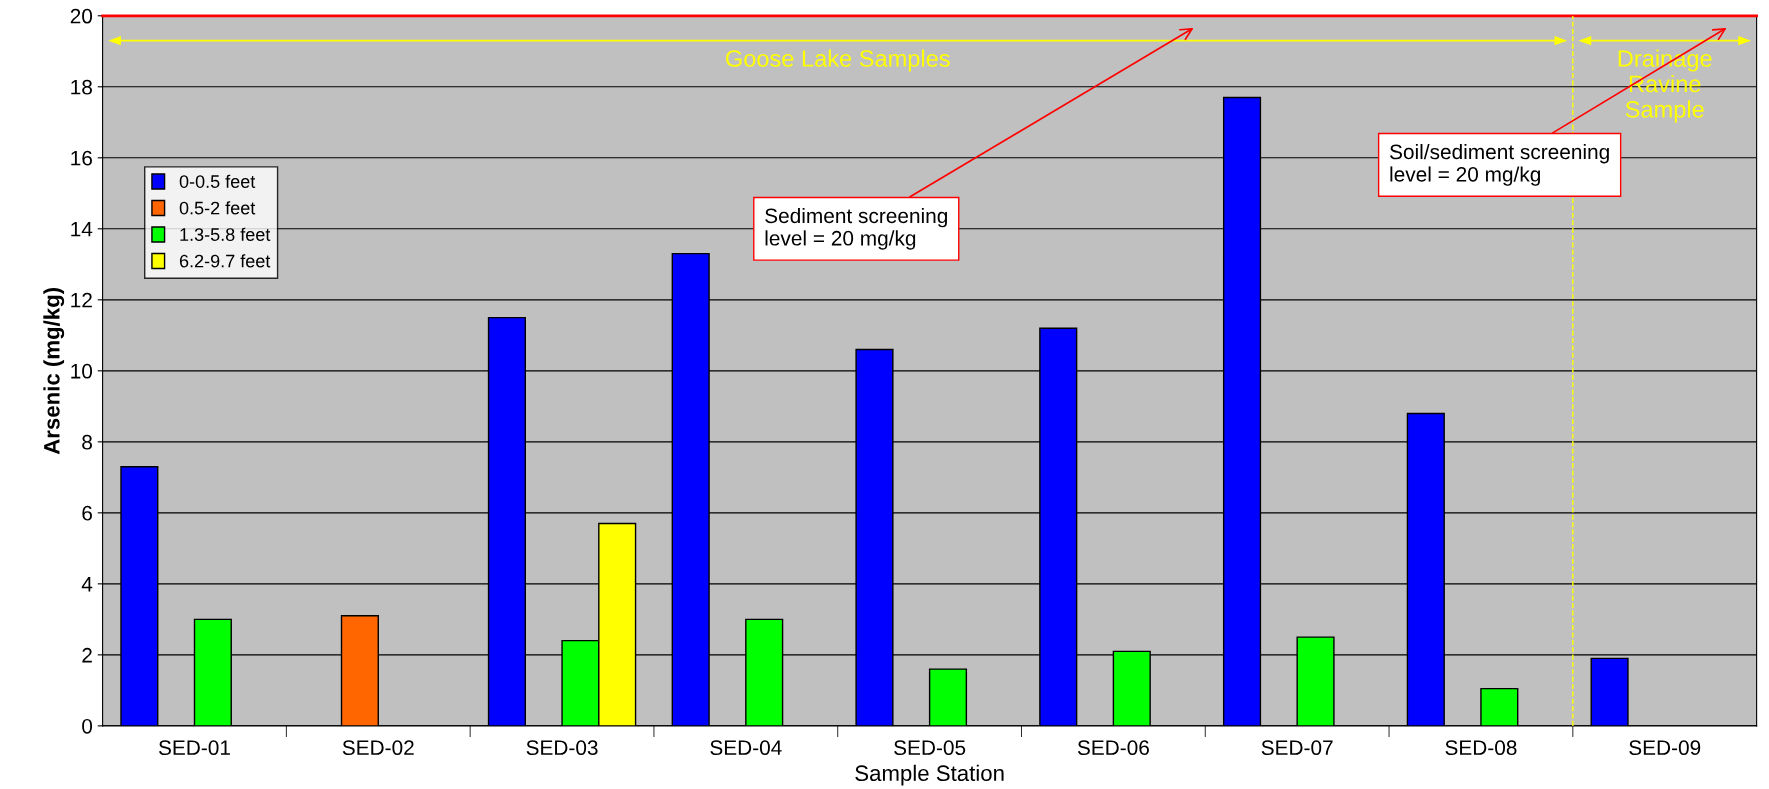  Describe the element at coordinates (81, 16) in the screenshot. I see `y-tick-label: 20` at that location.